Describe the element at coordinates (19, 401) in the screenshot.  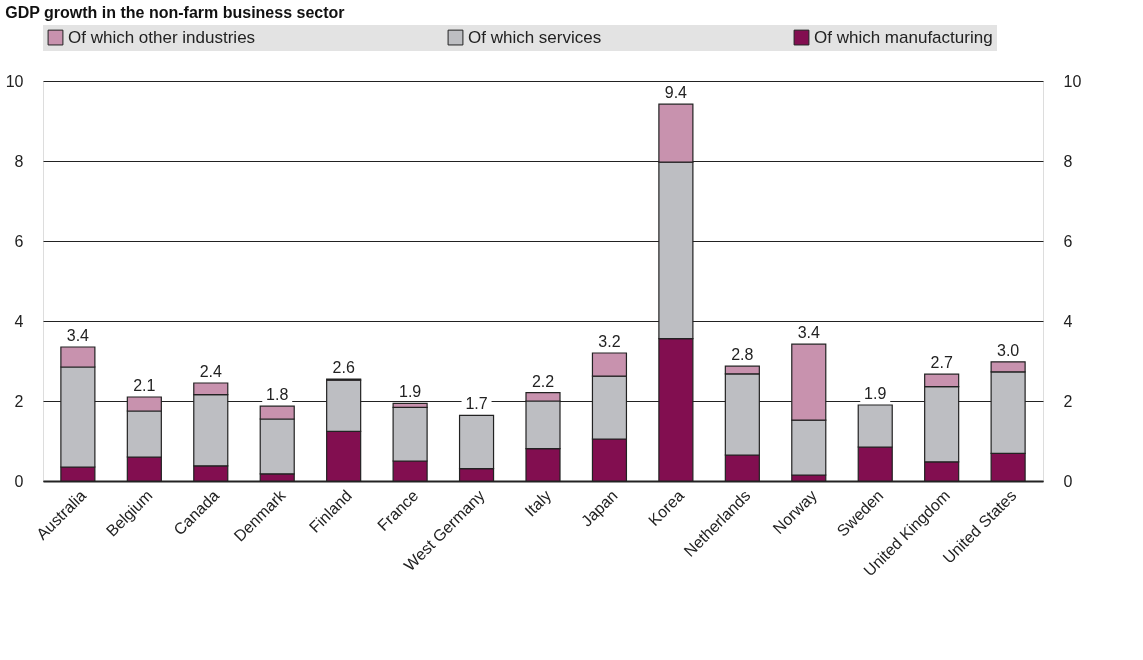
I see `y-tick-label: 2` at that location.